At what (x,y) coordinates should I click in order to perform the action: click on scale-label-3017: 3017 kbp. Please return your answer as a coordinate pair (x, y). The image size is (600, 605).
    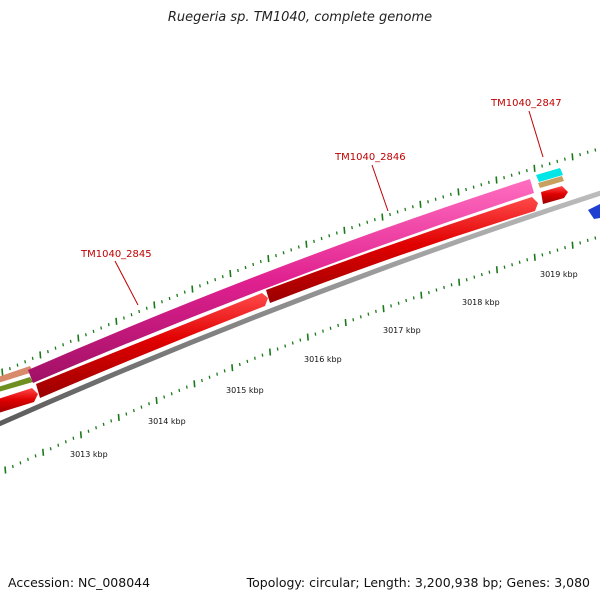
    Looking at the image, I should click on (402, 330).